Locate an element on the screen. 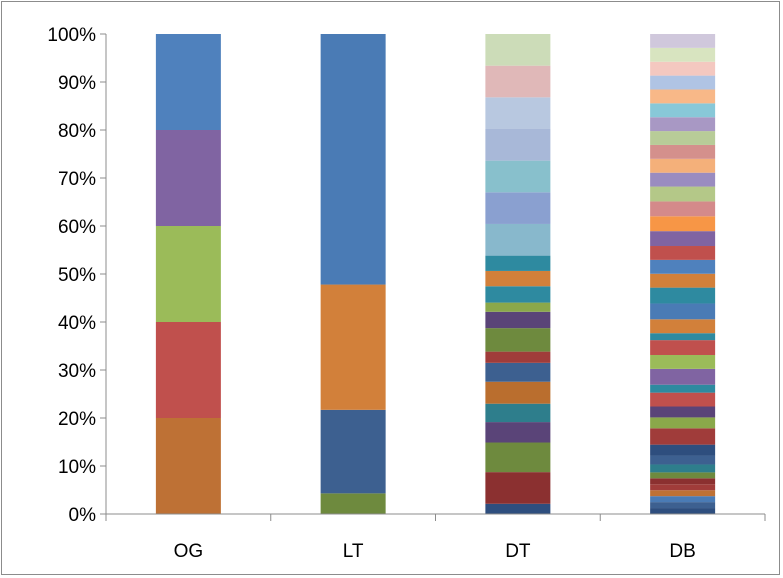 This screenshot has width=783, height=578. y-tick-label: 70% is located at coordinates (77, 179).